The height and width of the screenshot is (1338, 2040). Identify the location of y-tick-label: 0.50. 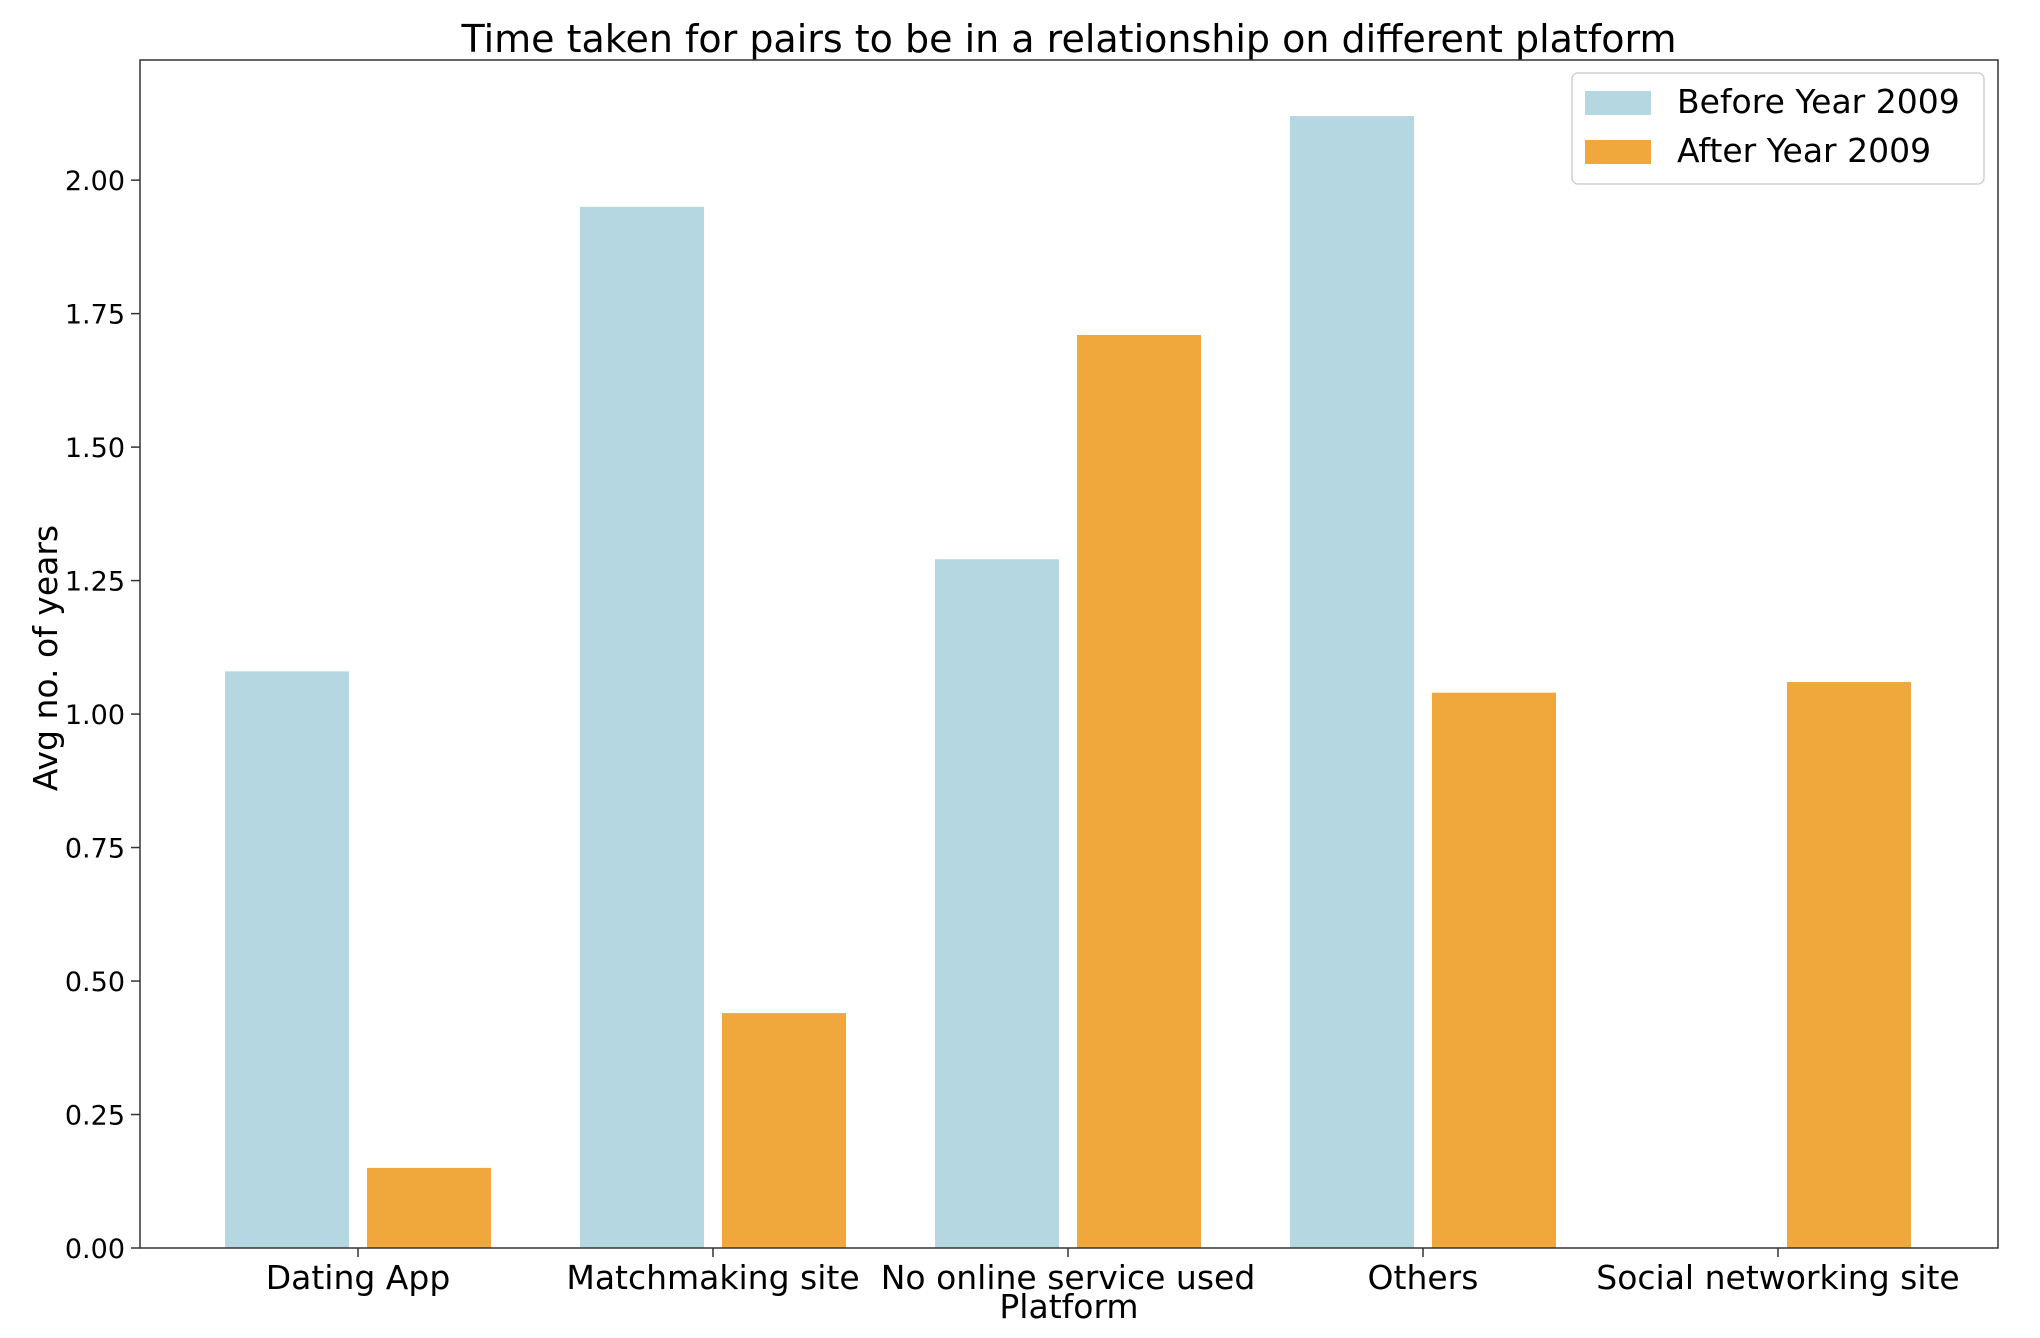
(95, 982).